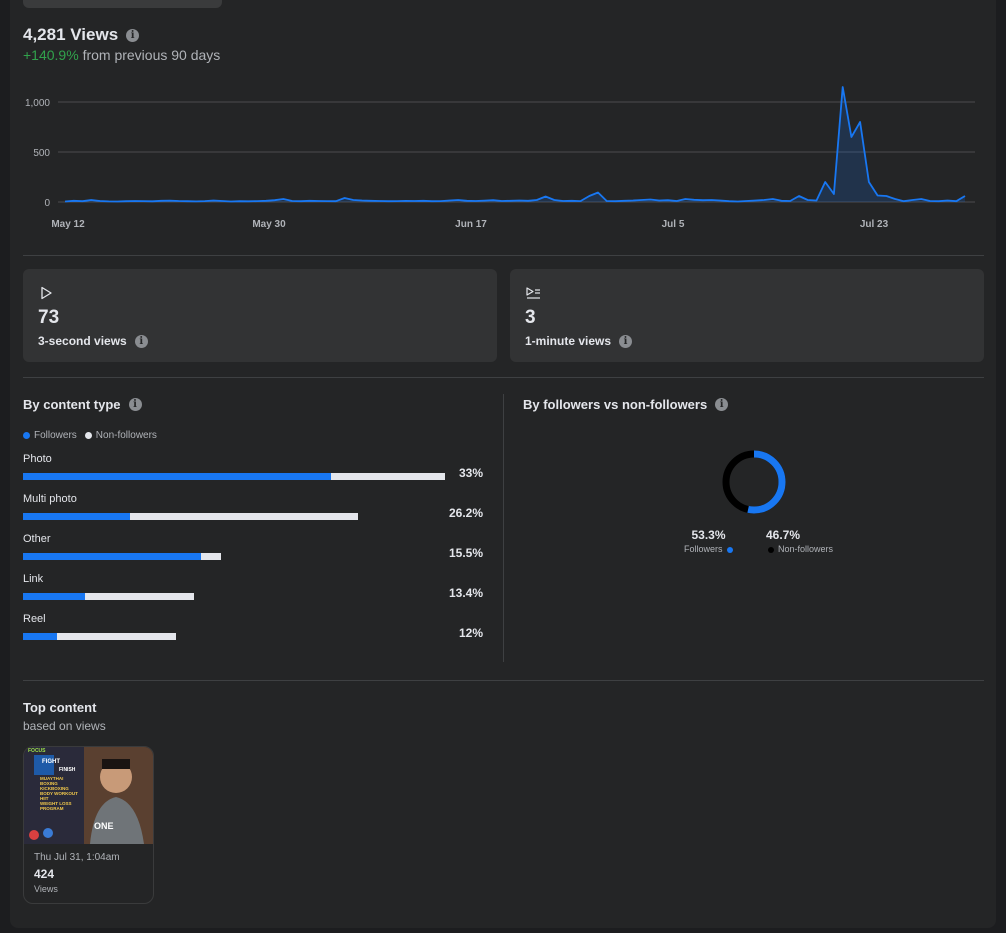 This screenshot has height=933, width=1006. Describe the element at coordinates (530, 317) in the screenshot. I see `one-minute-views-value: 3` at that location.